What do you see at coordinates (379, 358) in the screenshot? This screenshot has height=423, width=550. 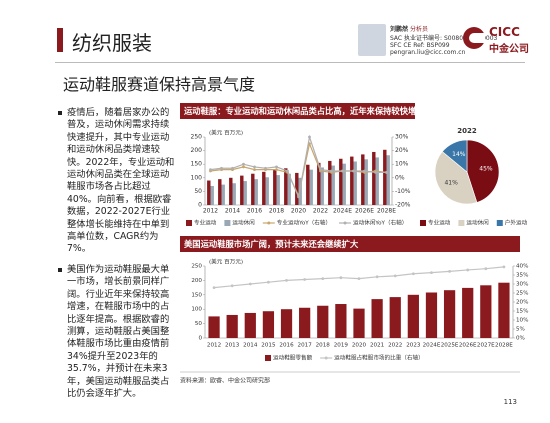 I see `legend-label: 运动鞋服占鞋服市场的比重（右轴）` at bounding box center [379, 358].